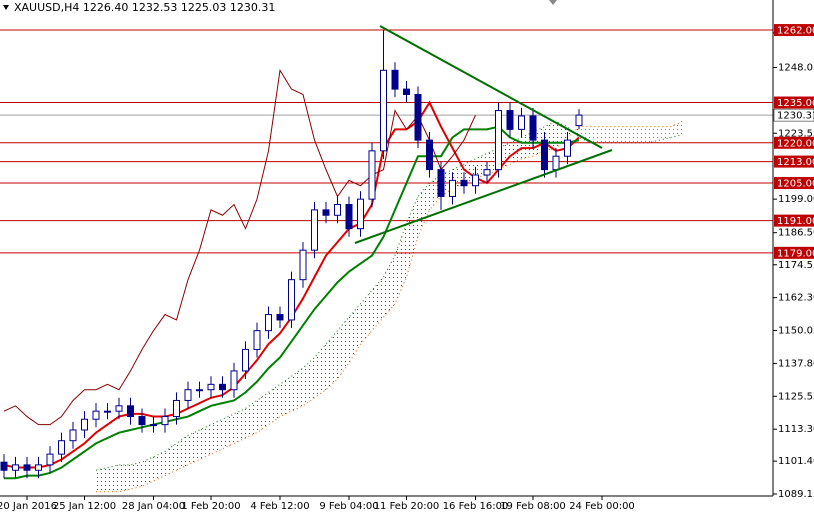  Describe the element at coordinates (796, 396) in the screenshot. I see `y-tick-label: 1125.55` at that location.